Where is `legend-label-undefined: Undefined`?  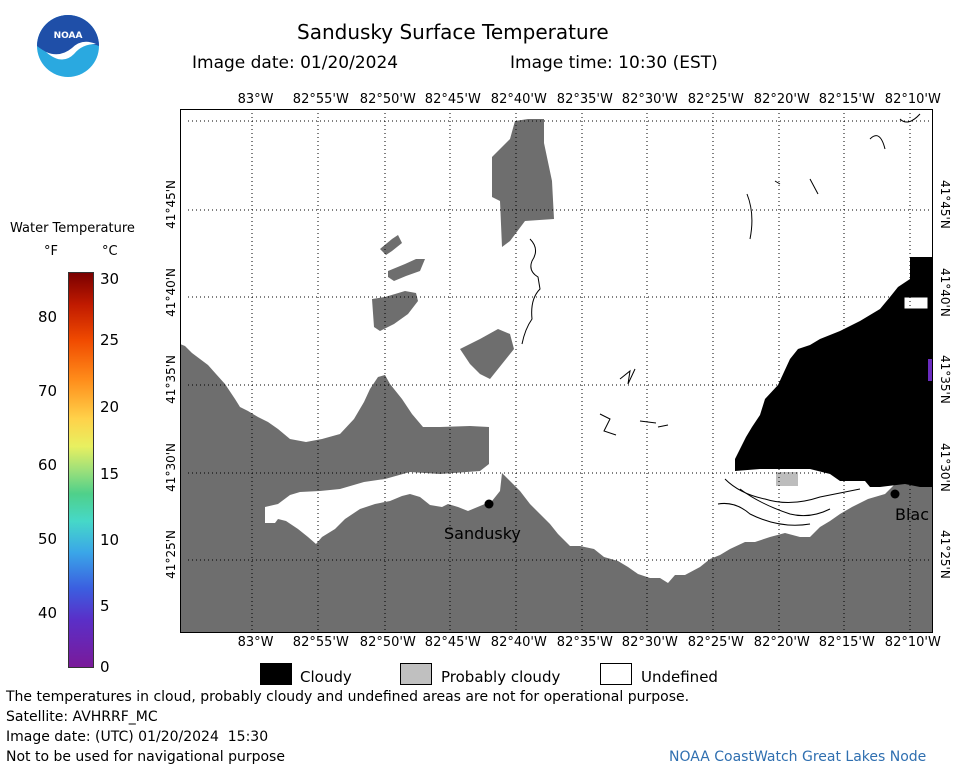
legend-label-undefined: Undefined is located at coordinates (679, 677).